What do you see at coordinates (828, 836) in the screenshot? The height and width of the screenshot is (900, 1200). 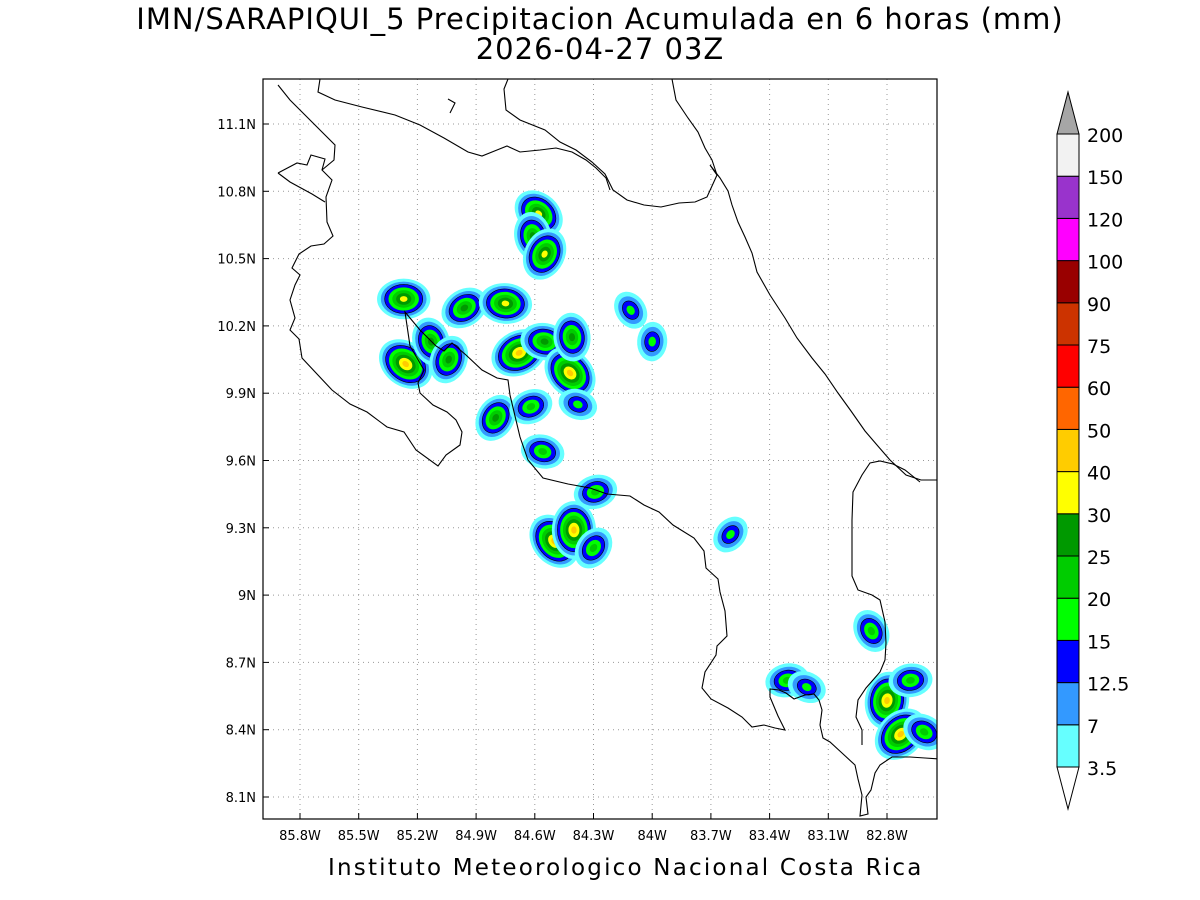 I see `x-tick-label: 83.1W` at bounding box center [828, 836].